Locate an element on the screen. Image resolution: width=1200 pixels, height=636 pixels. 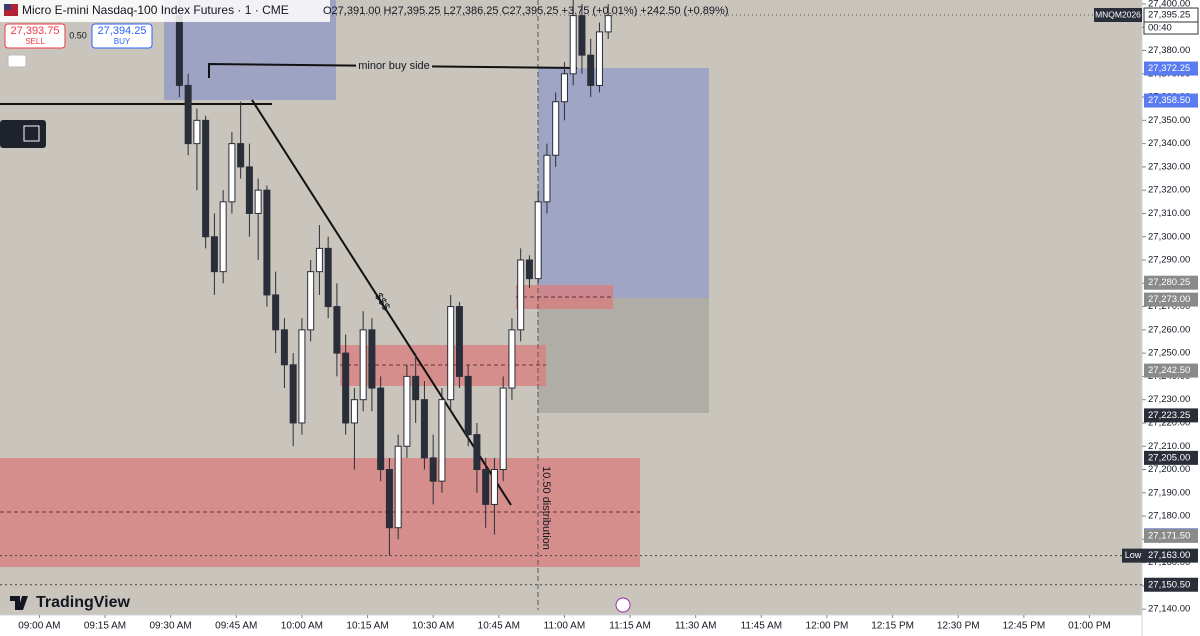
y-tick-label: 27,300.00 is located at coordinates (1169, 236).